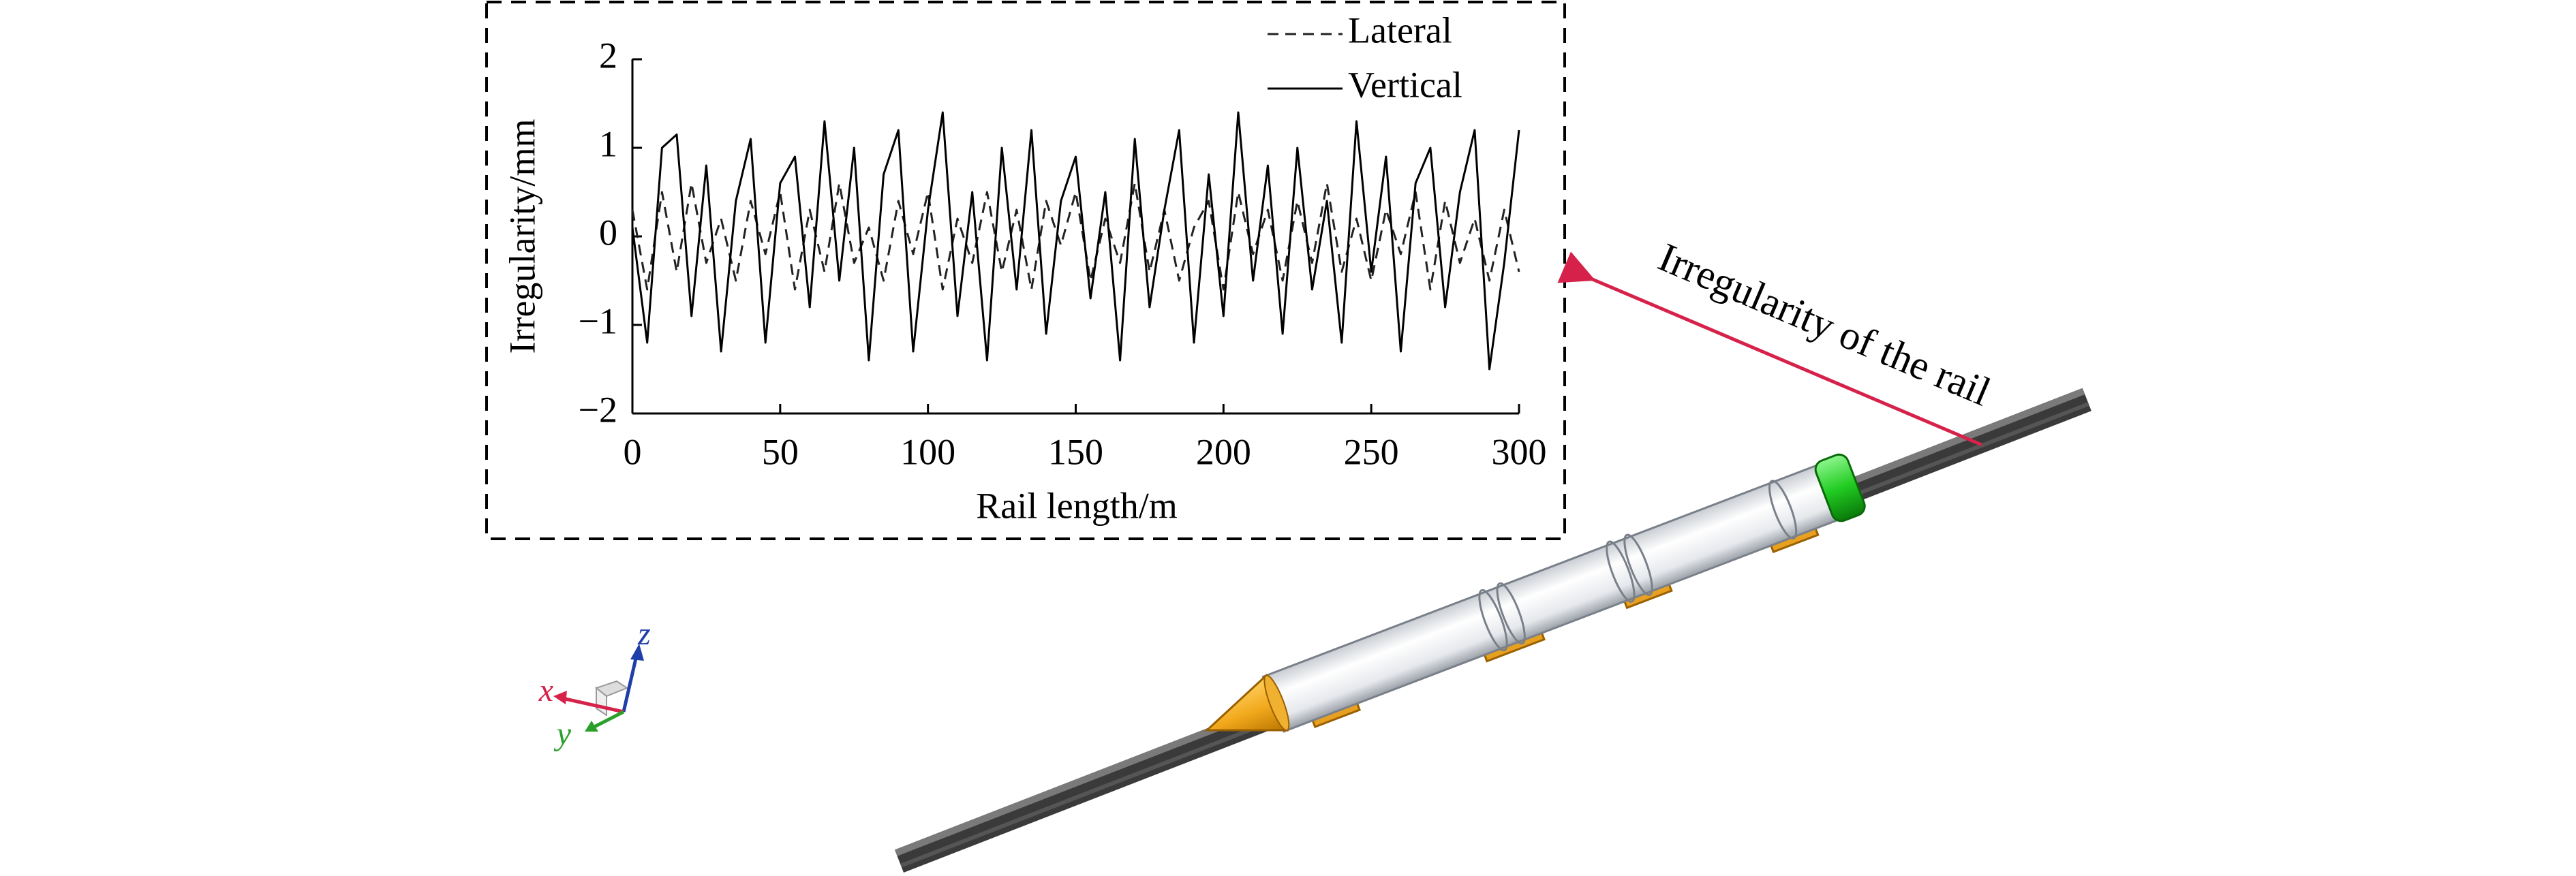 Image resolution: width=2576 pixels, height=876 pixels. Describe the element at coordinates (1825, 324) in the screenshot. I see `annotation: Irregularity of the rail` at that location.